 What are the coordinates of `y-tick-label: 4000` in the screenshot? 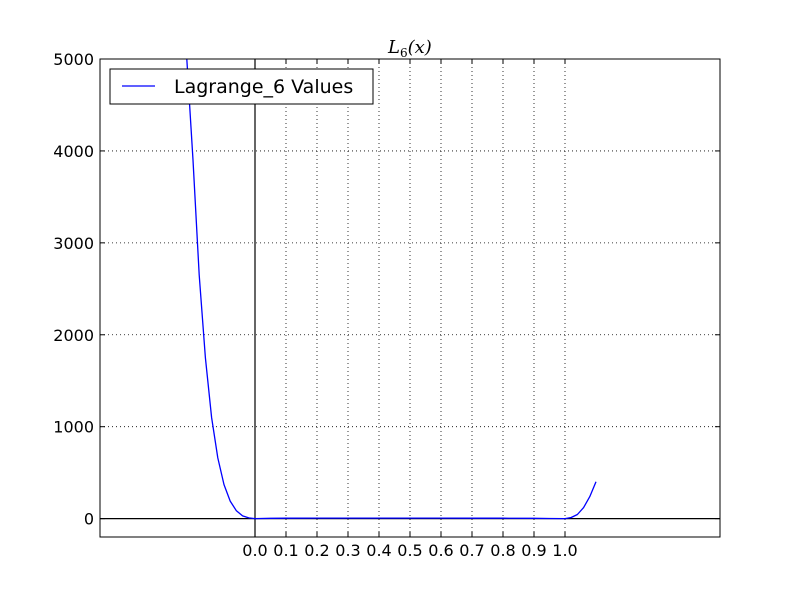 It's located at (73, 151).